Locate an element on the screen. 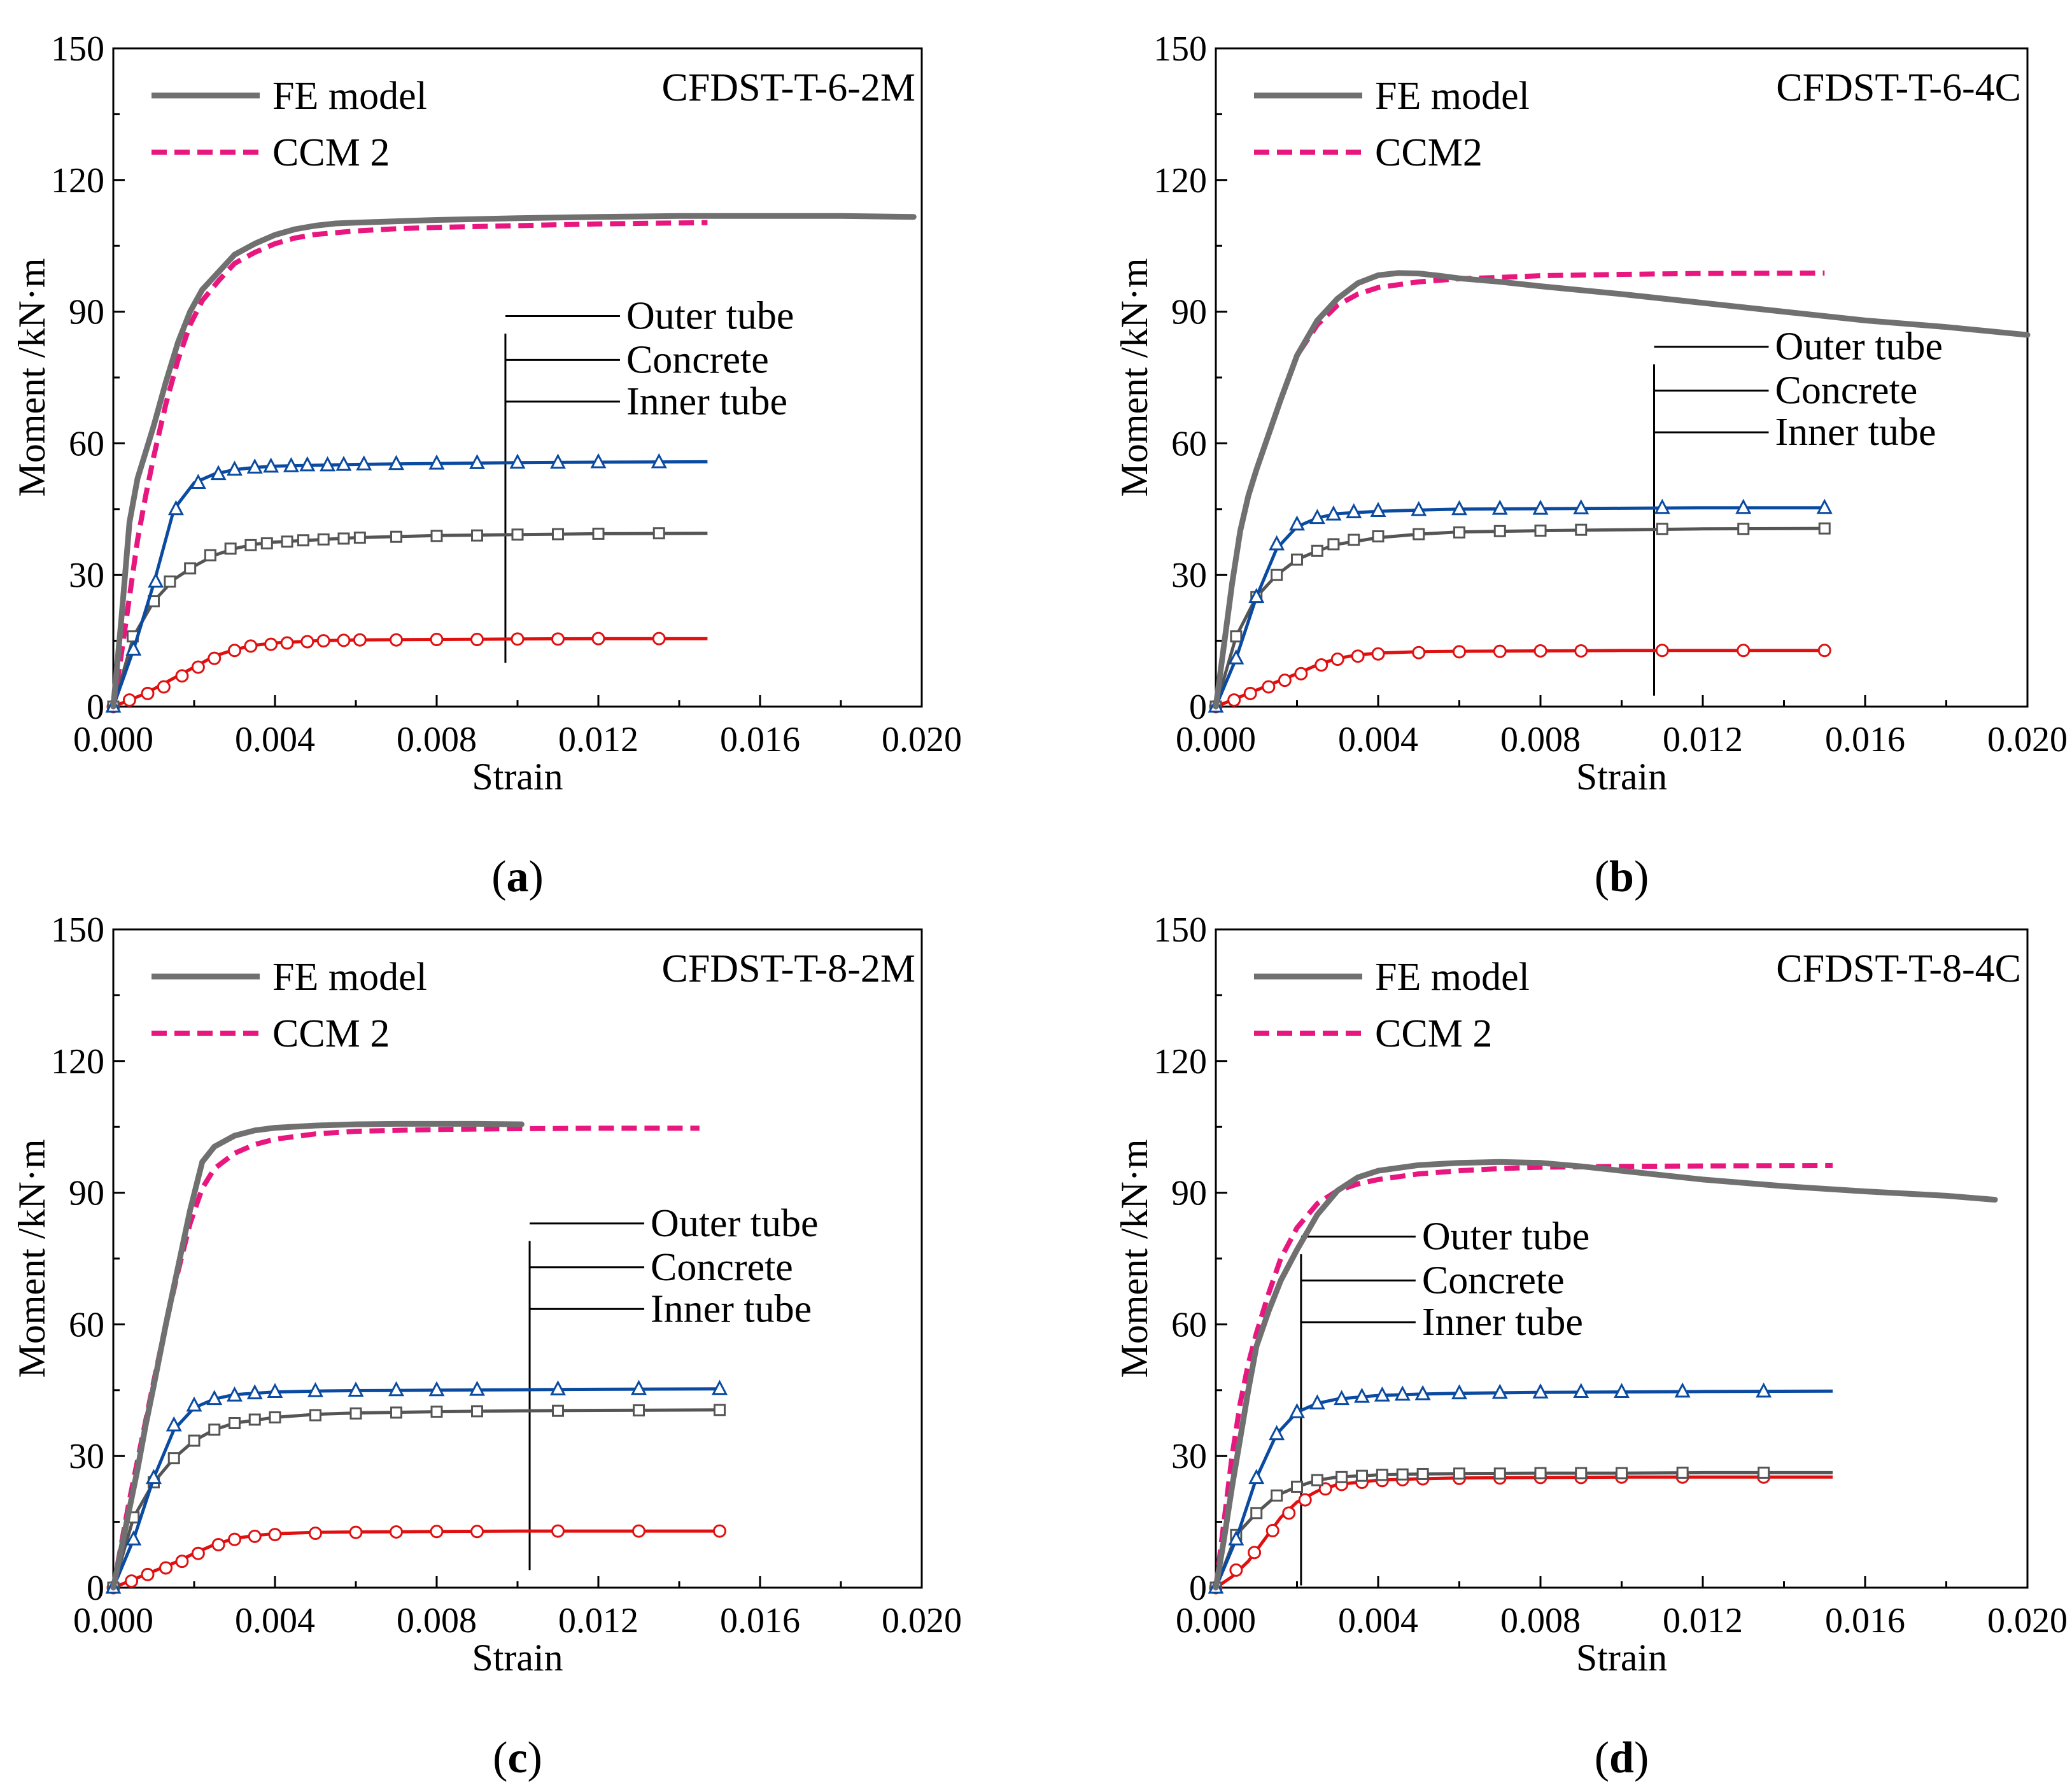 The image size is (2072, 1785). panel-label-letter: c is located at coordinates (517, 1757).